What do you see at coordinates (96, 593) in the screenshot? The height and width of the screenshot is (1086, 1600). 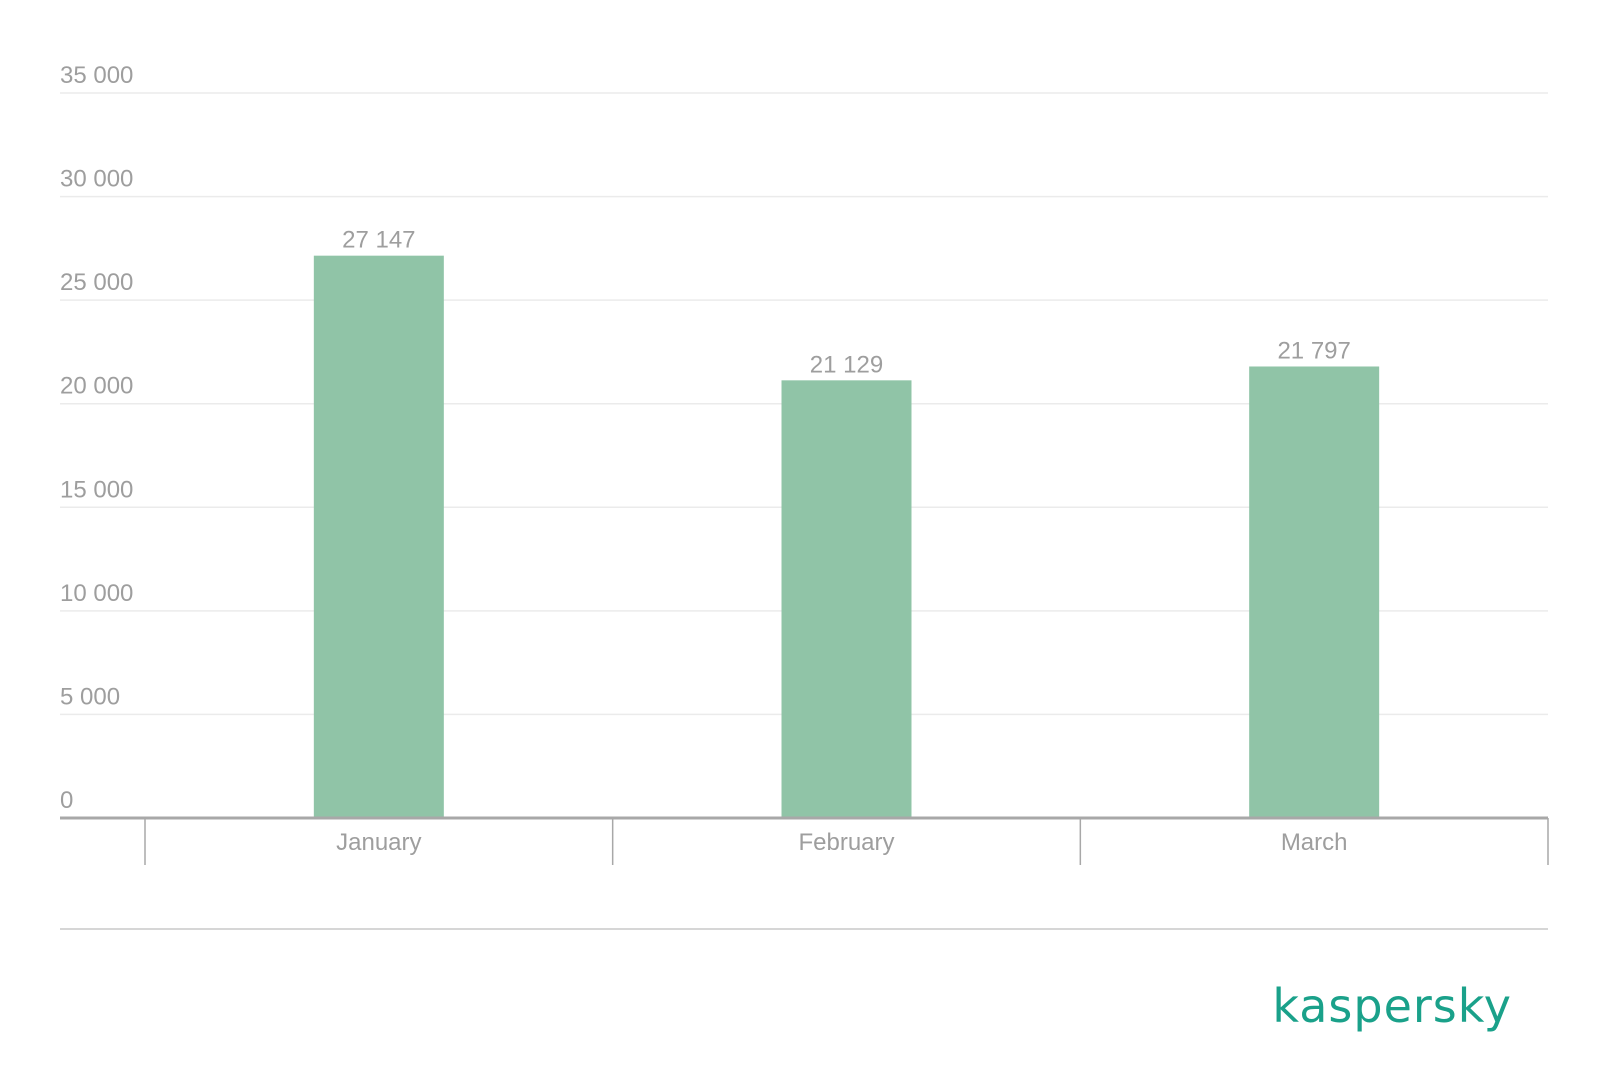 I see `y-tick-label: 10 000` at bounding box center [96, 593].